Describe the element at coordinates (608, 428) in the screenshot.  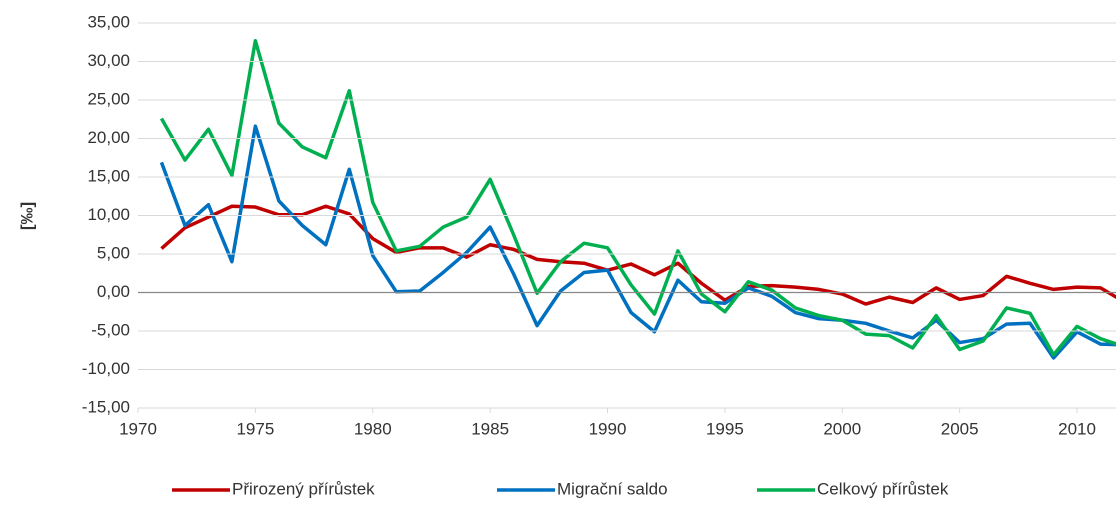
I see `x-tick-label: 1990` at that location.